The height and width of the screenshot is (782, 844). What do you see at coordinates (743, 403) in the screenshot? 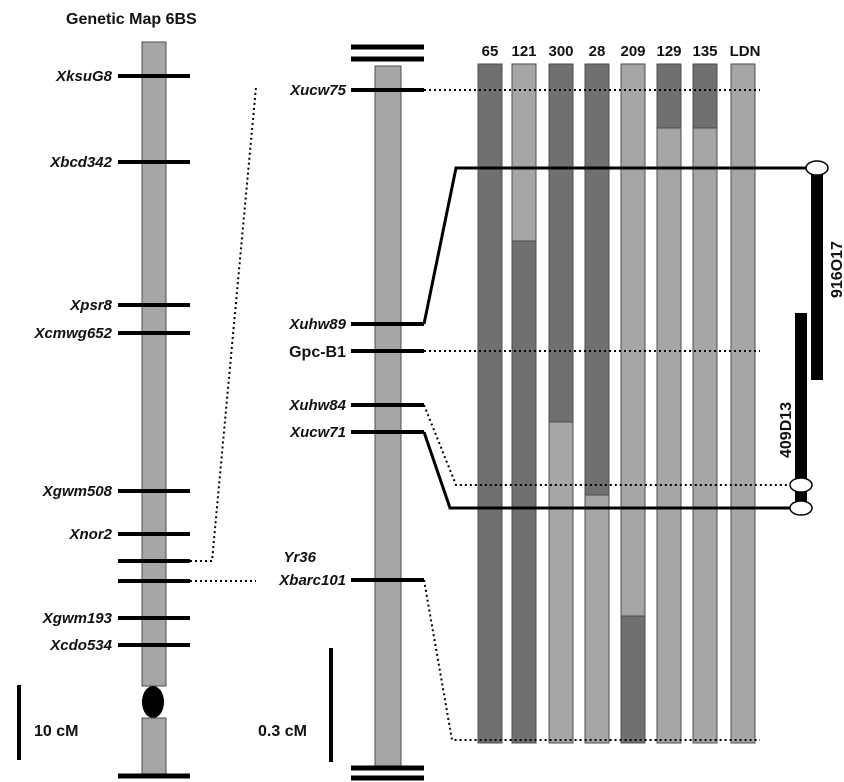
I see `line-bar-ldn` at bounding box center [743, 403].